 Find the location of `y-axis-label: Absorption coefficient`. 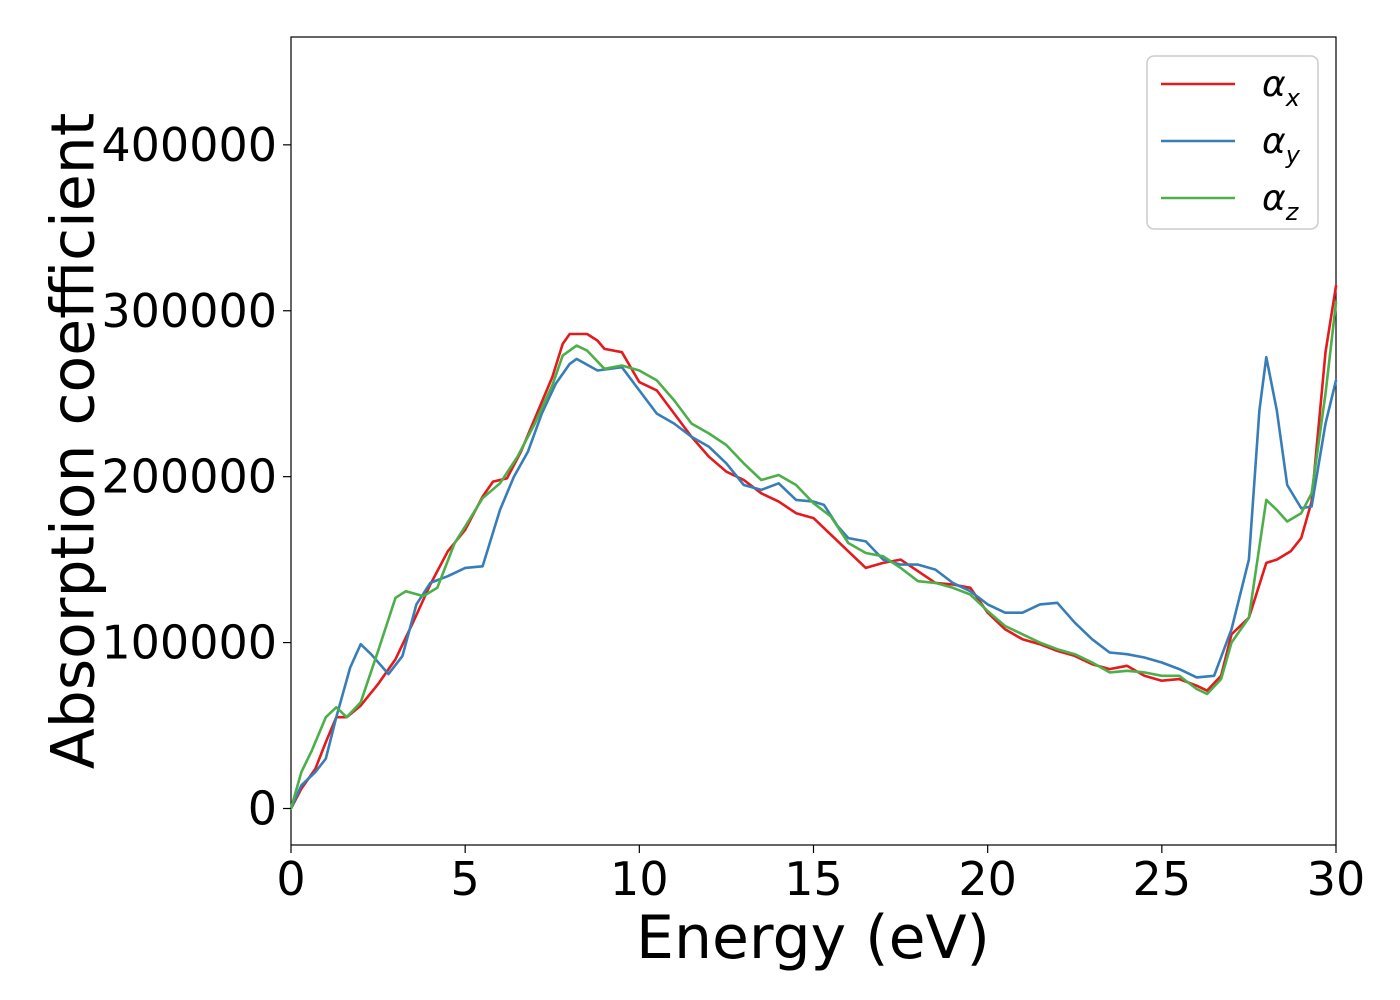

y-axis-label: Absorption coefficient is located at coordinates (74, 441).